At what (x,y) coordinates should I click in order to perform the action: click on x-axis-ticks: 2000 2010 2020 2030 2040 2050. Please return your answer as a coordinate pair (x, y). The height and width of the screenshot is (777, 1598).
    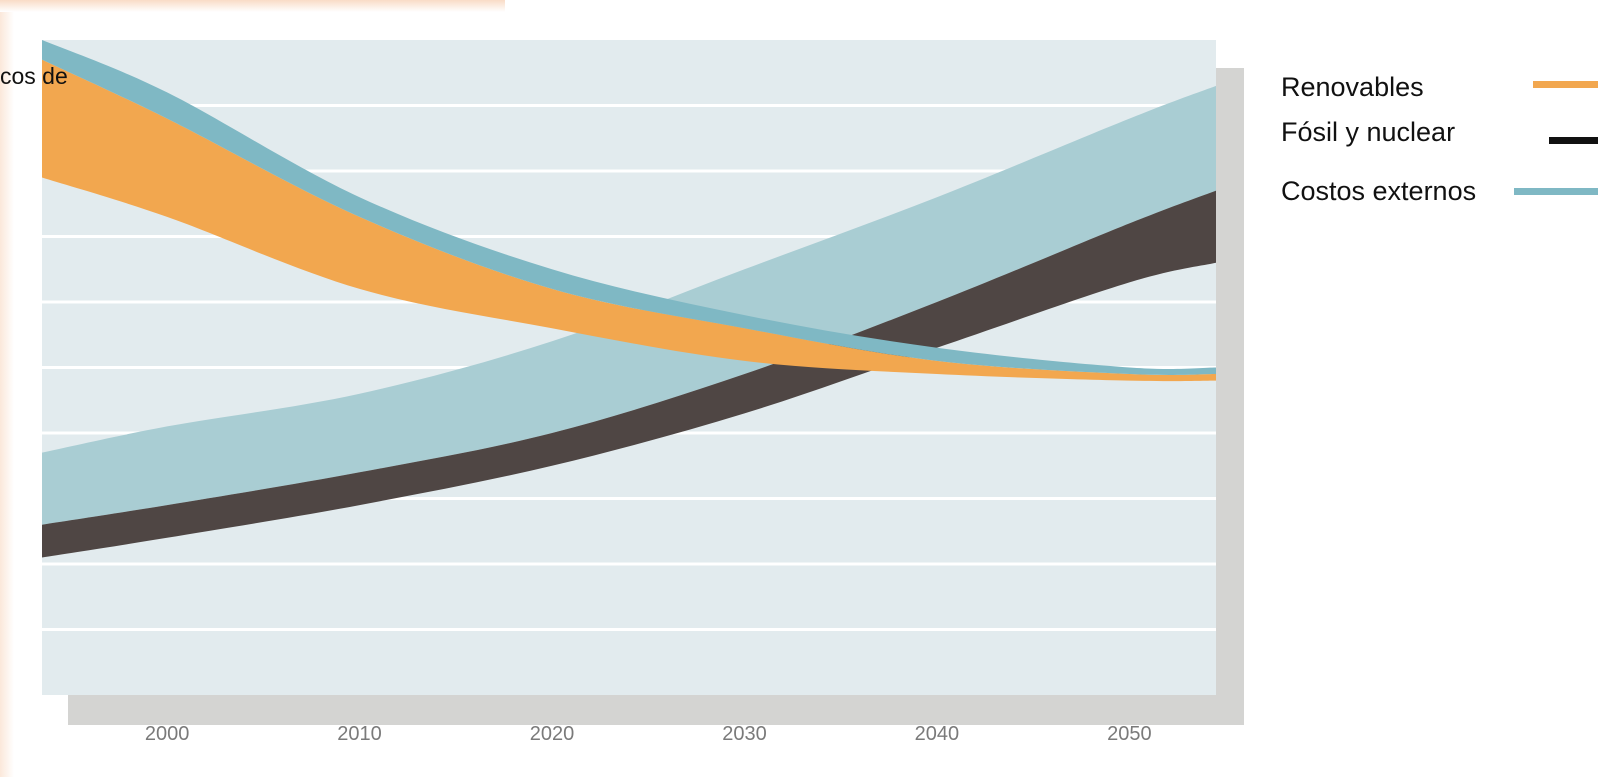
    Looking at the image, I should click on (648, 734).